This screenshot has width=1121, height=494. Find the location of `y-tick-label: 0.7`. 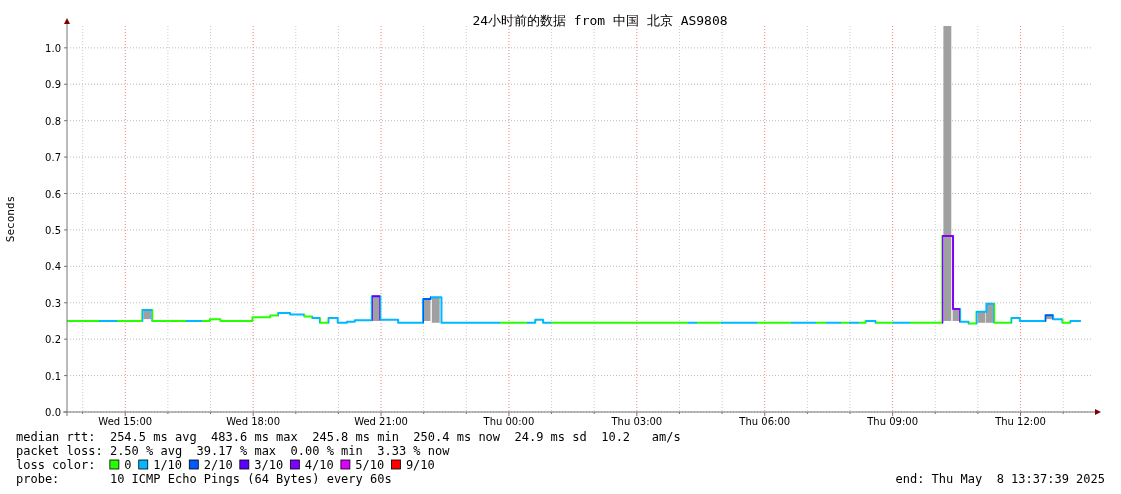

y-tick-label: 0.7 is located at coordinates (53, 158).